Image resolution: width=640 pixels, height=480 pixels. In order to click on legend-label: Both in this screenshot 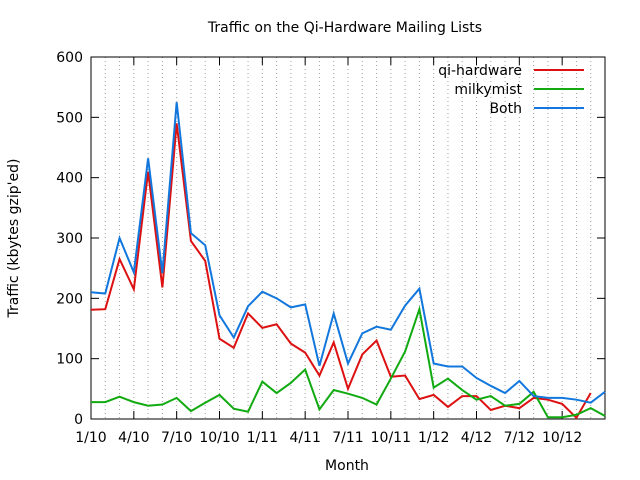, I will do `click(505, 109)`.